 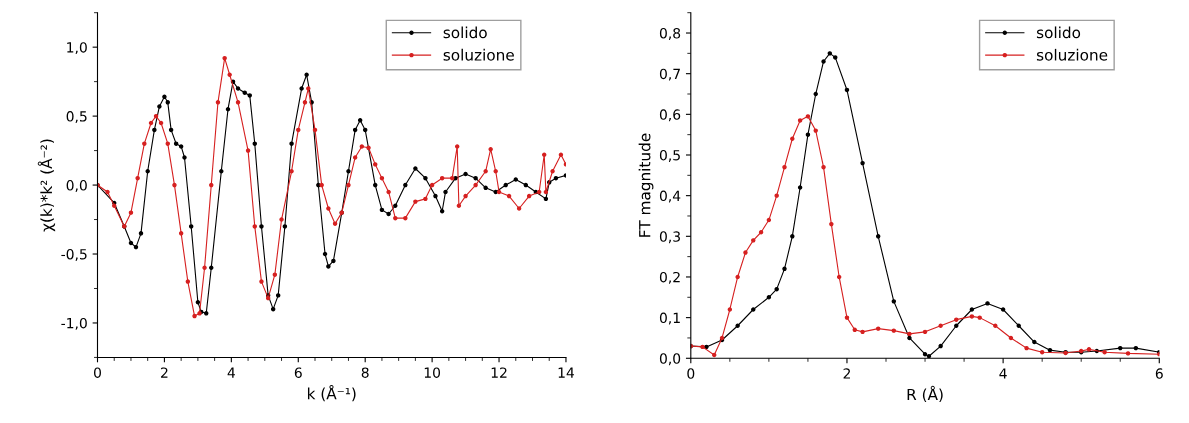 I want to click on x-axis-title: k (Å⁻¹), so click(x=331, y=393).